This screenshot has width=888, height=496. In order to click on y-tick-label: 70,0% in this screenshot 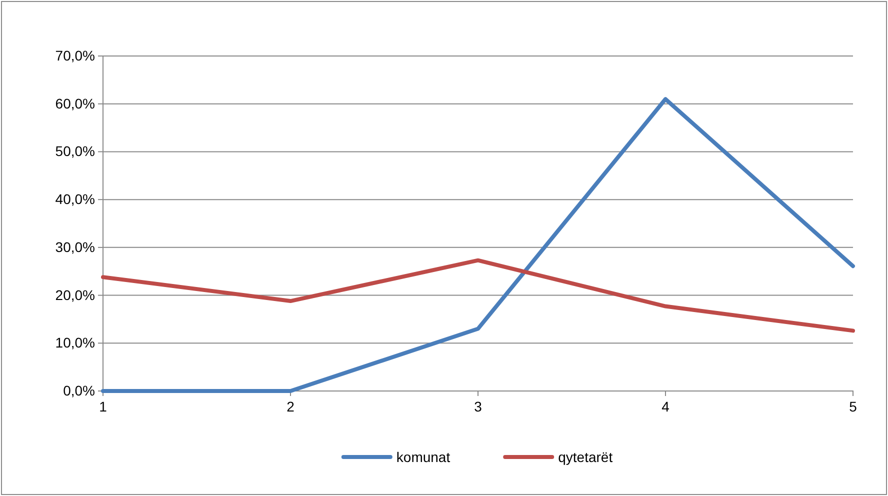, I will do `click(75, 55)`.